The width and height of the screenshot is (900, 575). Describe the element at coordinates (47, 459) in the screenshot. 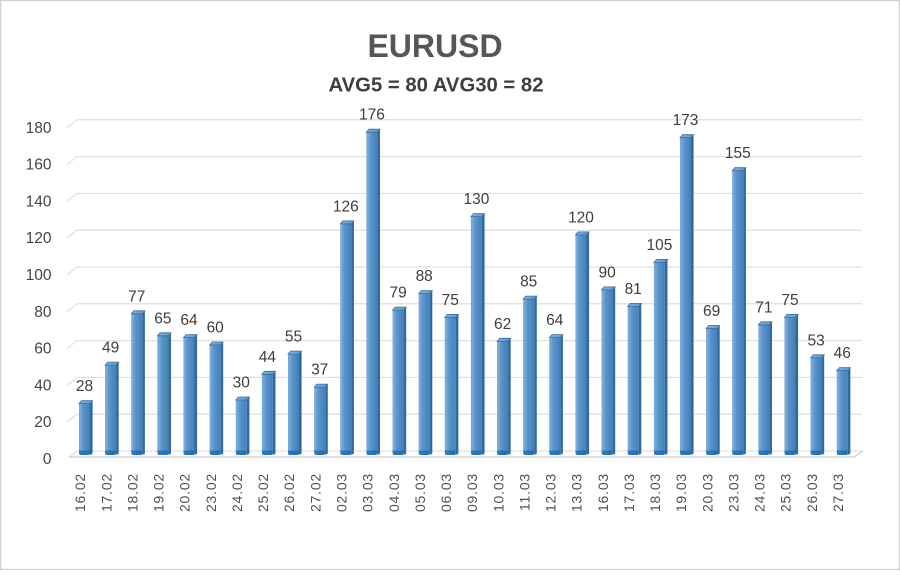

I see `svg-text: 0` at that location.